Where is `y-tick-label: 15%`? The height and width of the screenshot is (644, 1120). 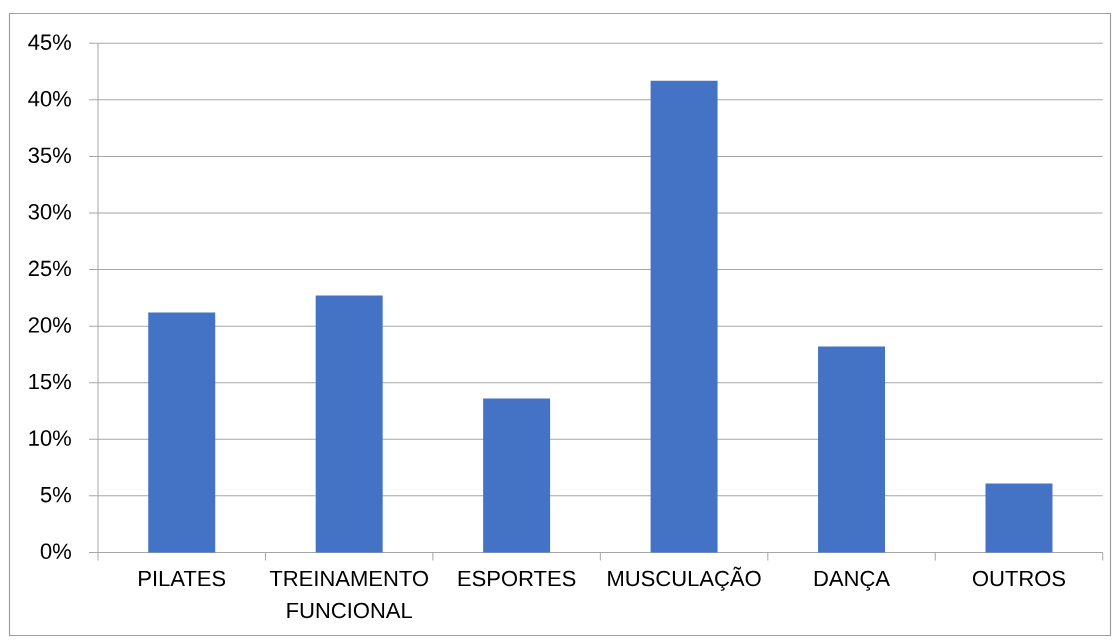 y-tick-label: 15% is located at coordinates (50, 381).